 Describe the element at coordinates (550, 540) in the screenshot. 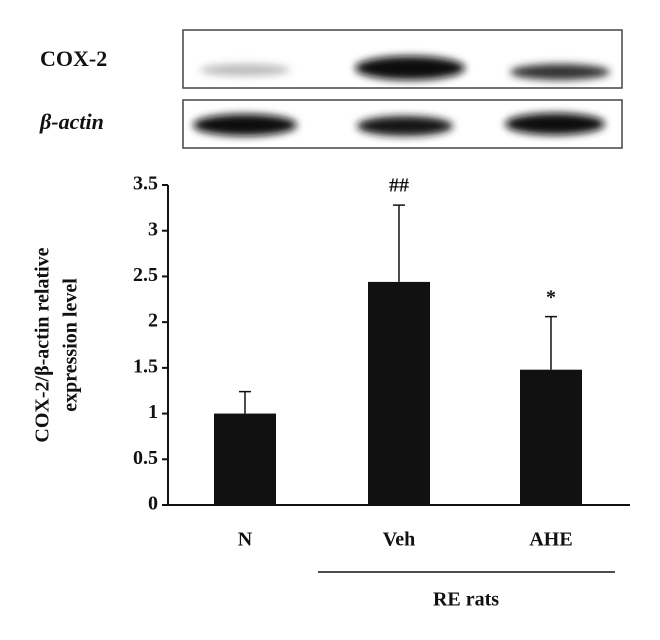

I see `x-tick-label: AHE` at that location.